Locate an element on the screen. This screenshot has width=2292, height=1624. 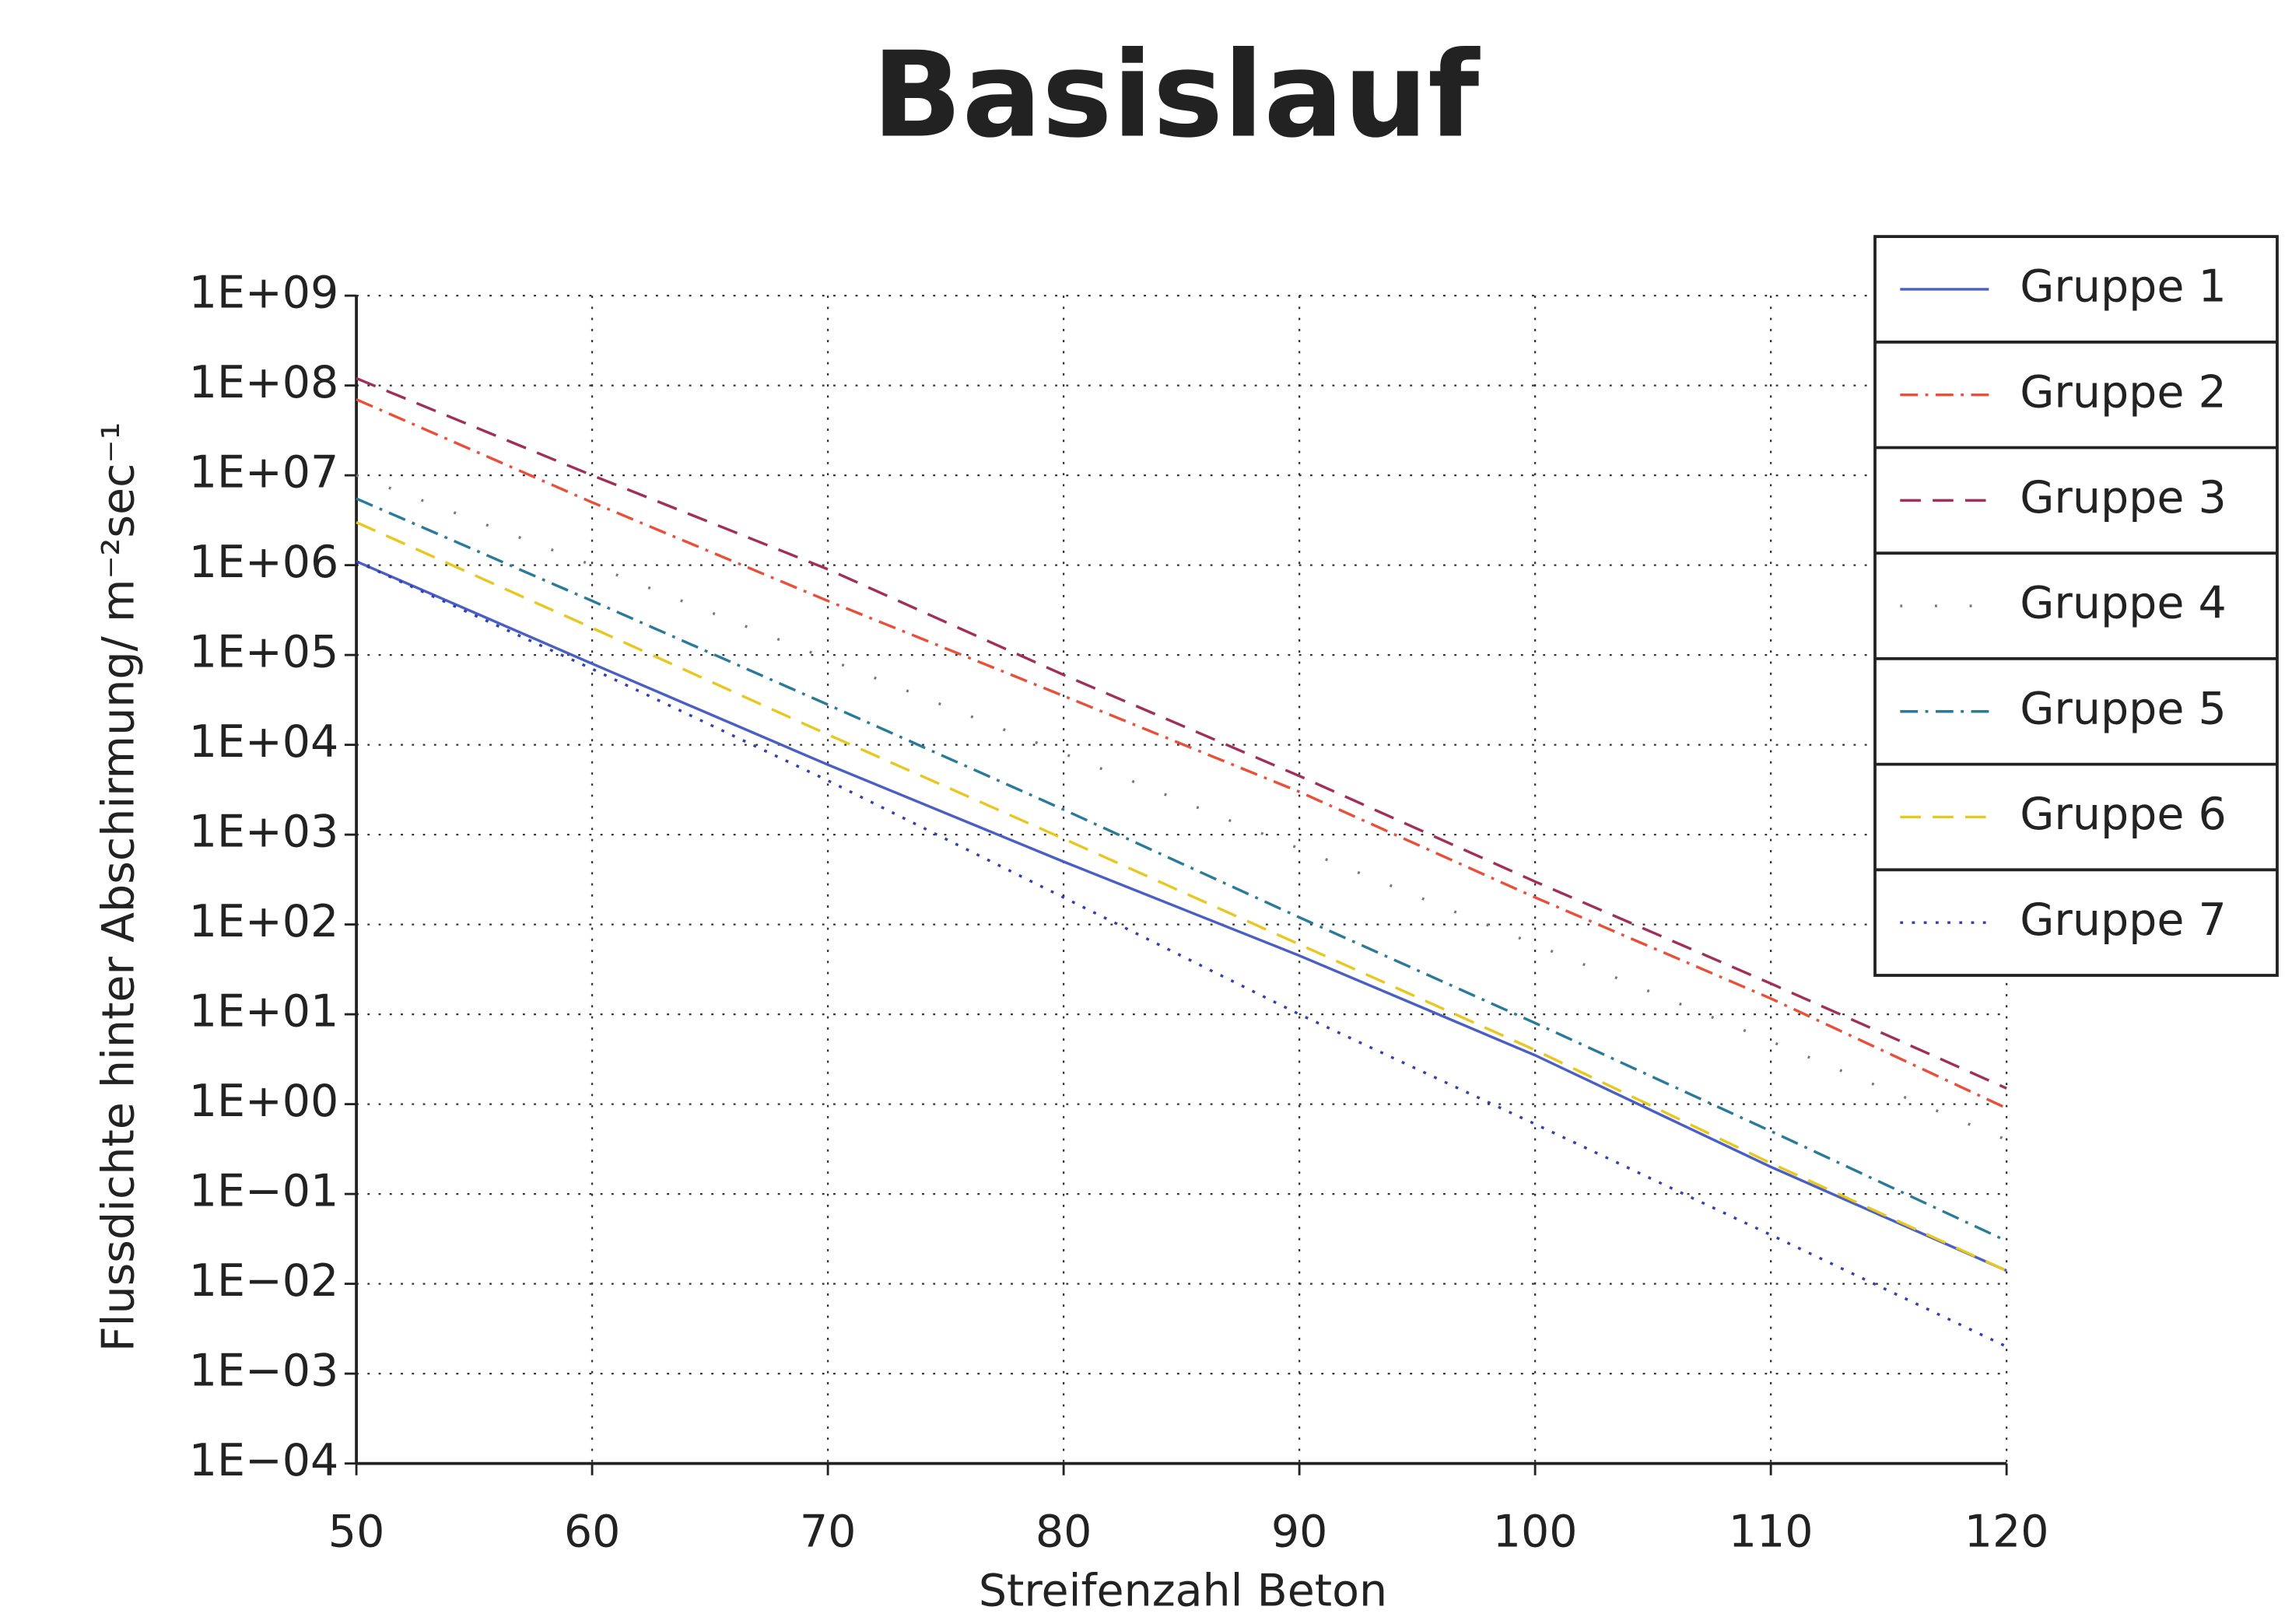
y-tick-label: 1E+09 is located at coordinates (264, 294).